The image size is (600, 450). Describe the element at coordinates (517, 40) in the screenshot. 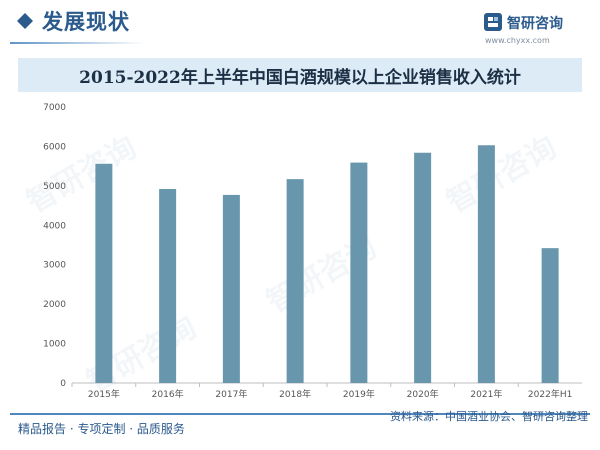

I see `brand-url: www.chyxx.com` at that location.